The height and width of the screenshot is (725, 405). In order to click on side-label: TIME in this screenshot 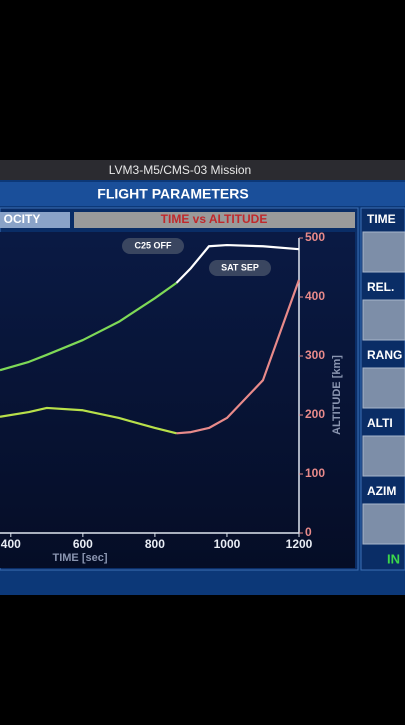, I will do `click(381, 219)`.